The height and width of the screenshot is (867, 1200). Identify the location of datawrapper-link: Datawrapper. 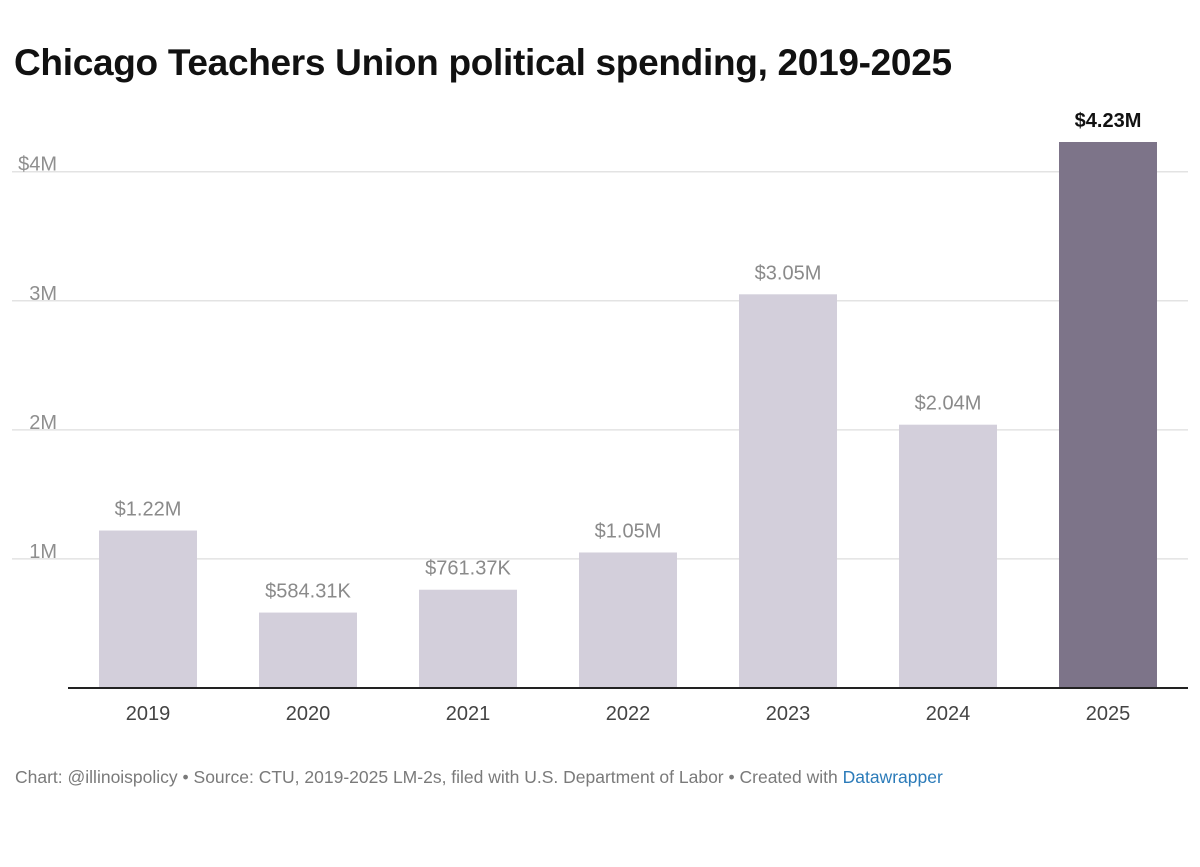
(892, 777).